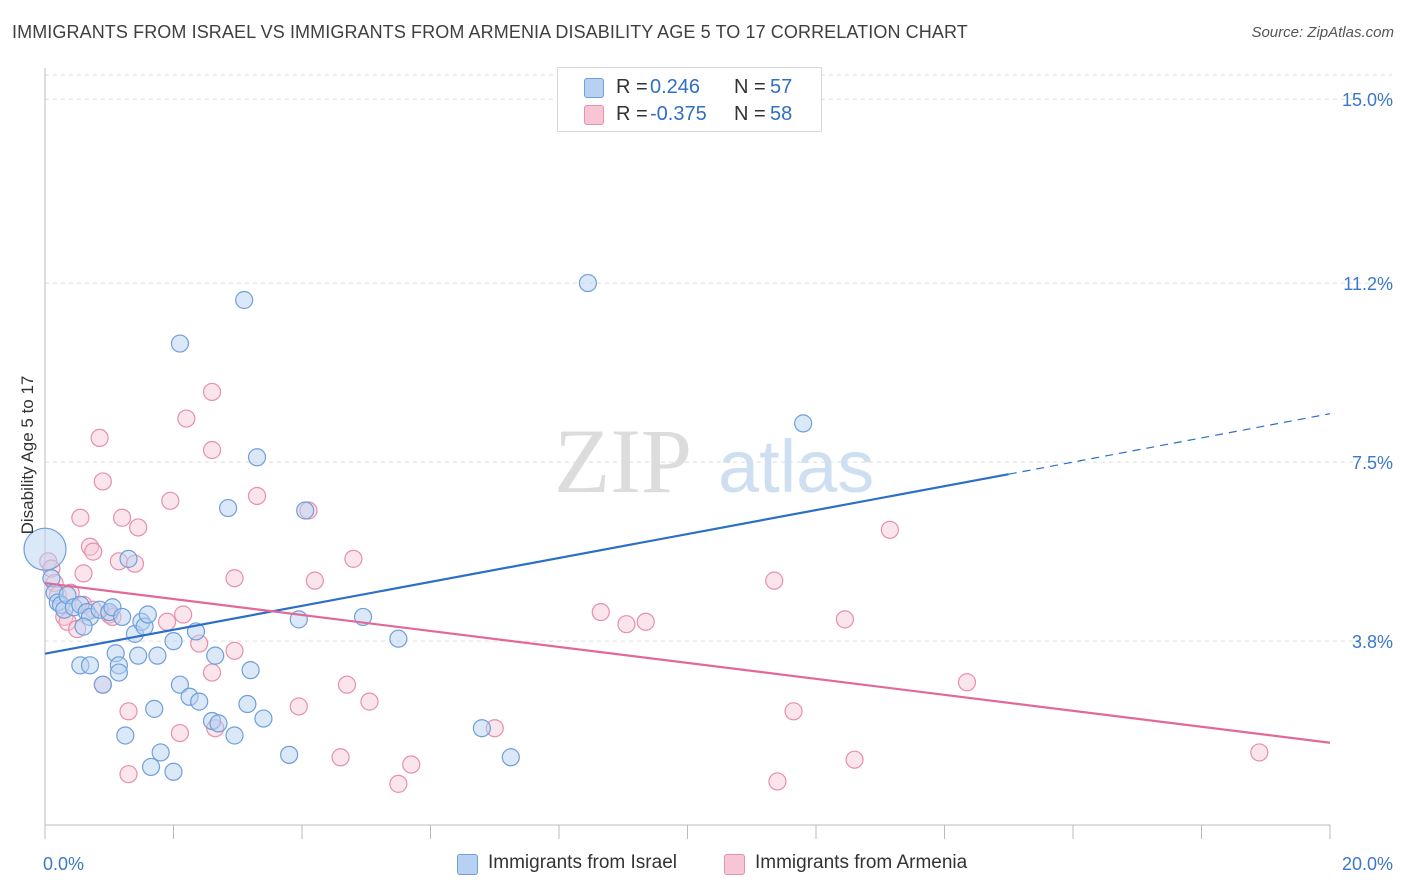  Describe the element at coordinates (675, 87) in the screenshot. I see `legend-r-value: 0.246` at that location.